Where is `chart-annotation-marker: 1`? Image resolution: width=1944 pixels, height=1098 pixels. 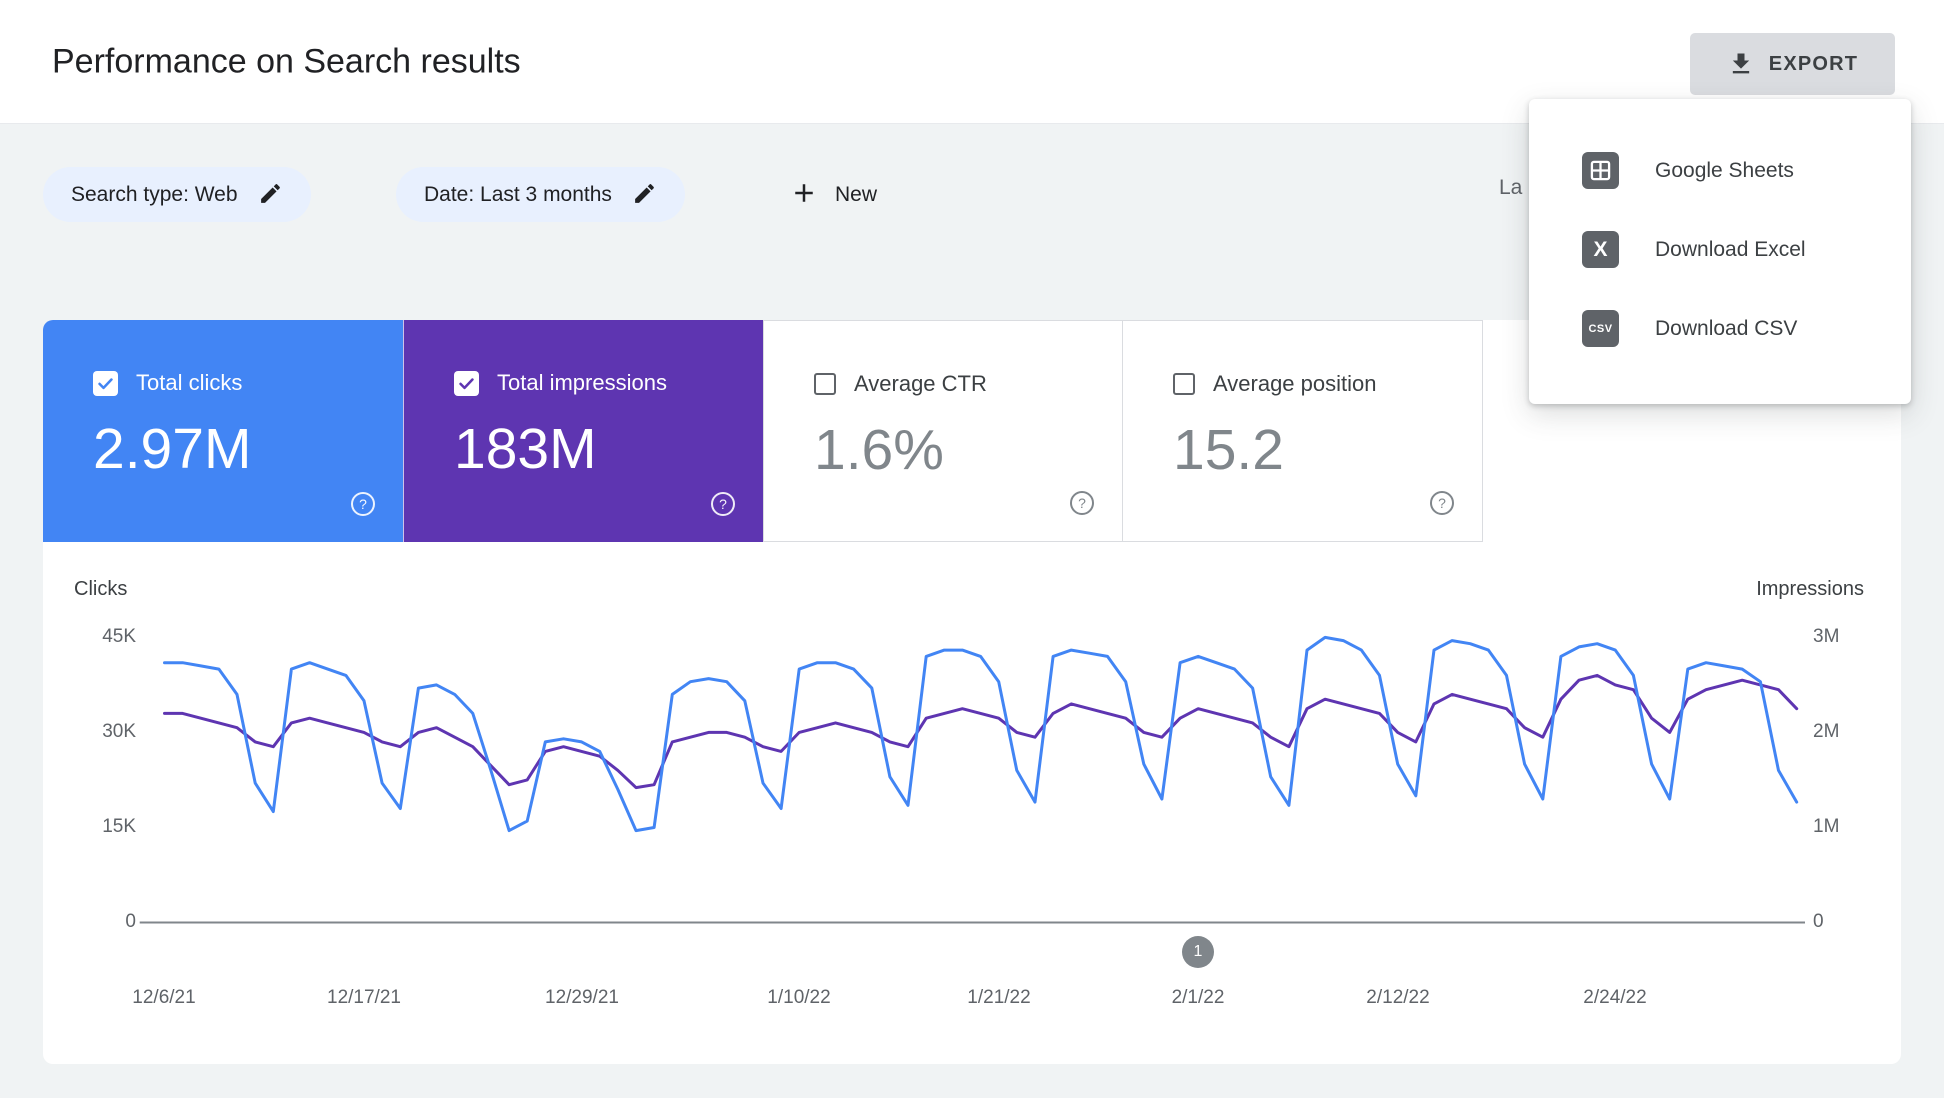
chart-annotation-marker: 1 is located at coordinates (1198, 952).